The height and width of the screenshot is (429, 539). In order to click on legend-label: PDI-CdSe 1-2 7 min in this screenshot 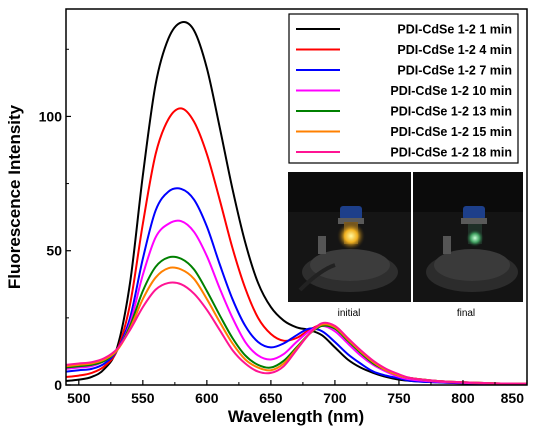, I will do `click(454, 71)`.